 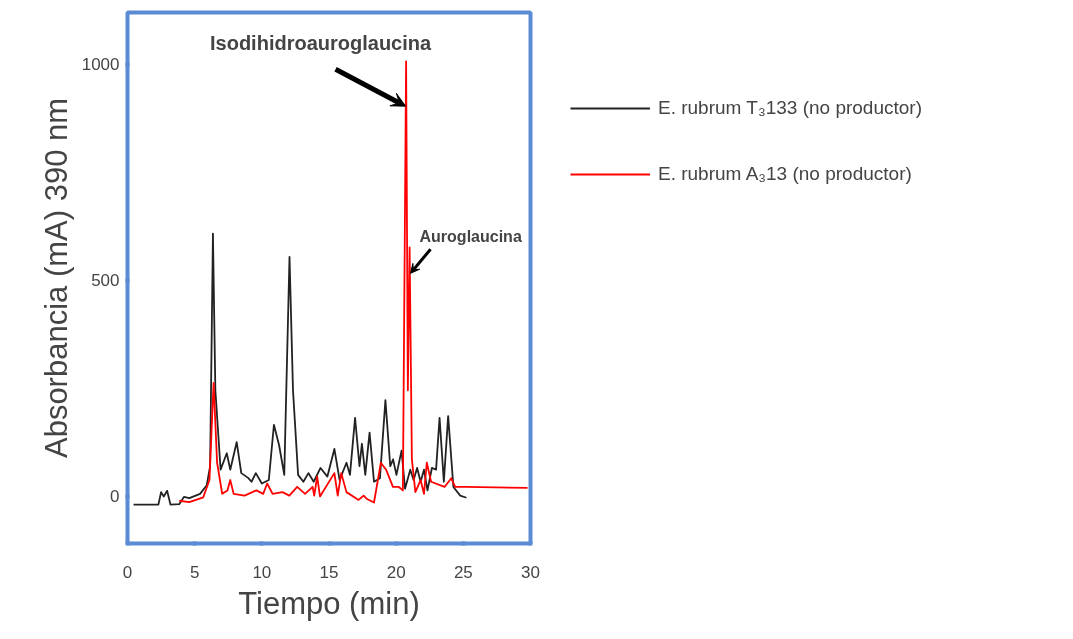 I want to click on x-tick-label: 5, so click(x=194, y=572).